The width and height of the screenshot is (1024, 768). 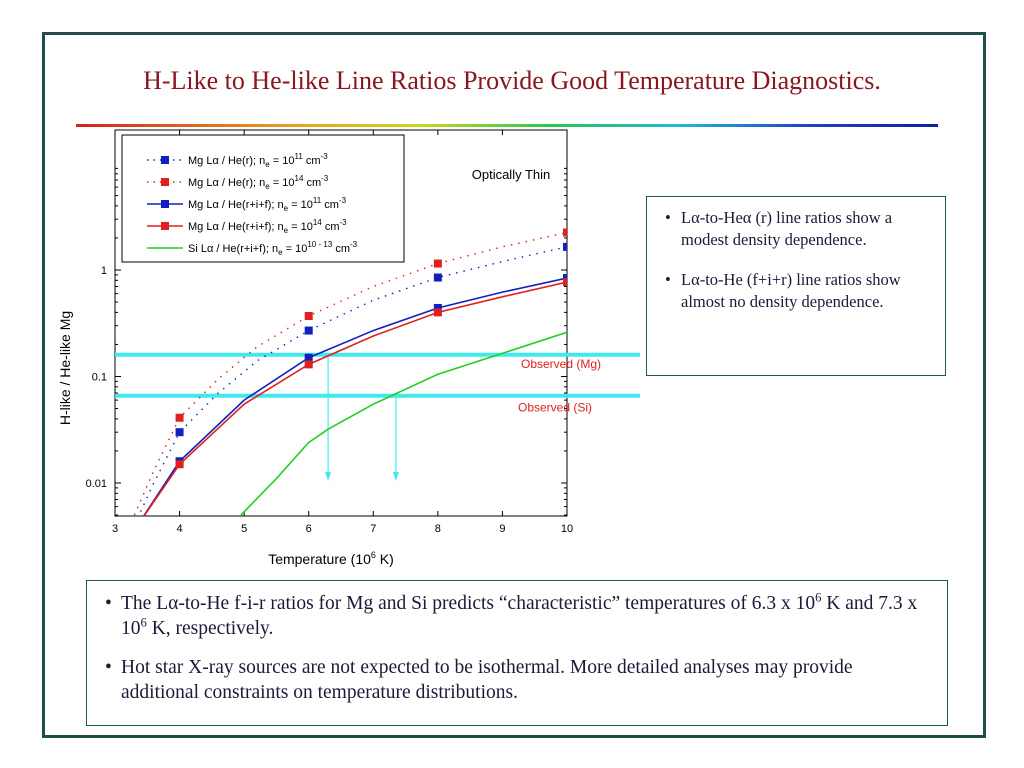 What do you see at coordinates (244, 529) in the screenshot?
I see `x-tick-label-5: 5` at bounding box center [244, 529].